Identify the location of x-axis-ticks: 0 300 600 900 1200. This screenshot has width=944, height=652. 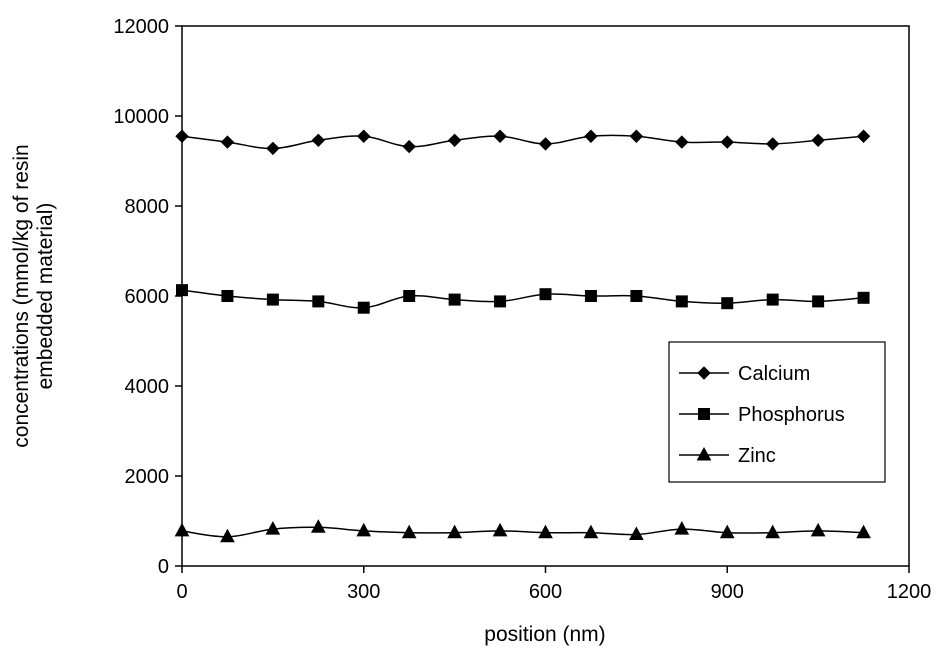
(553, 584).